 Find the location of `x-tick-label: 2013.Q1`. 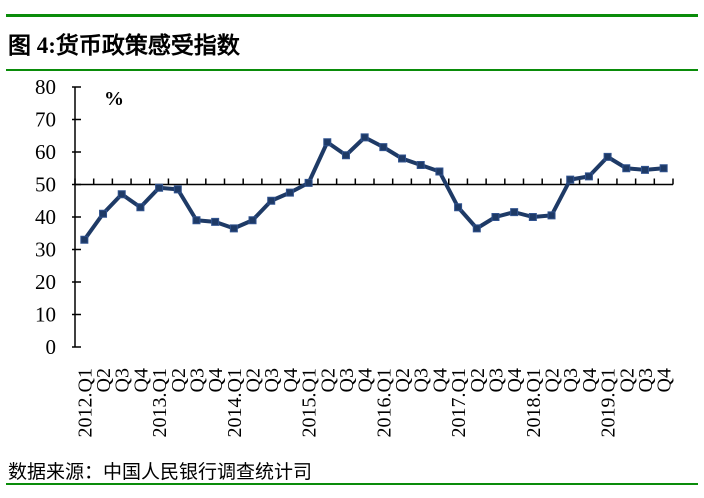

x-tick-label: 2013.Q1 is located at coordinates (160, 402).